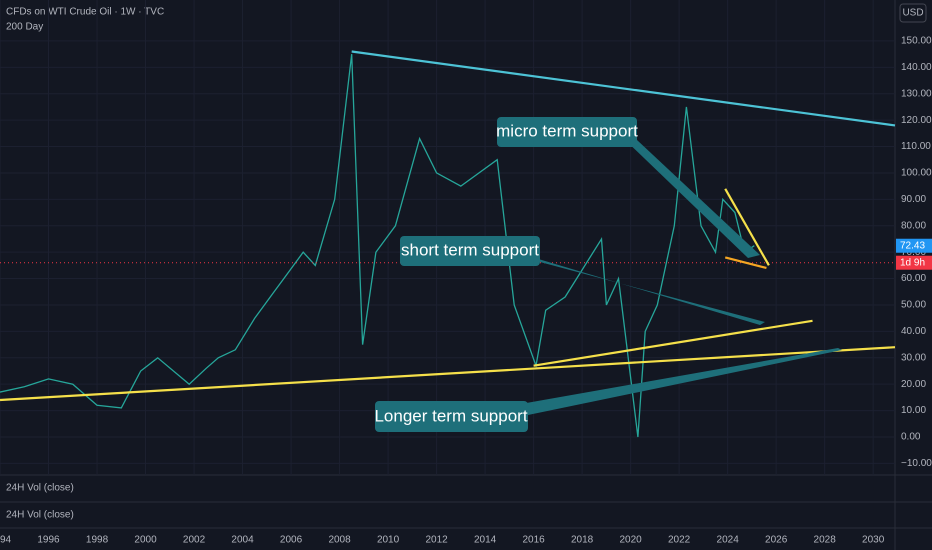 This screenshot has width=932, height=550. I want to click on x-tick-label: 2016, so click(533, 540).